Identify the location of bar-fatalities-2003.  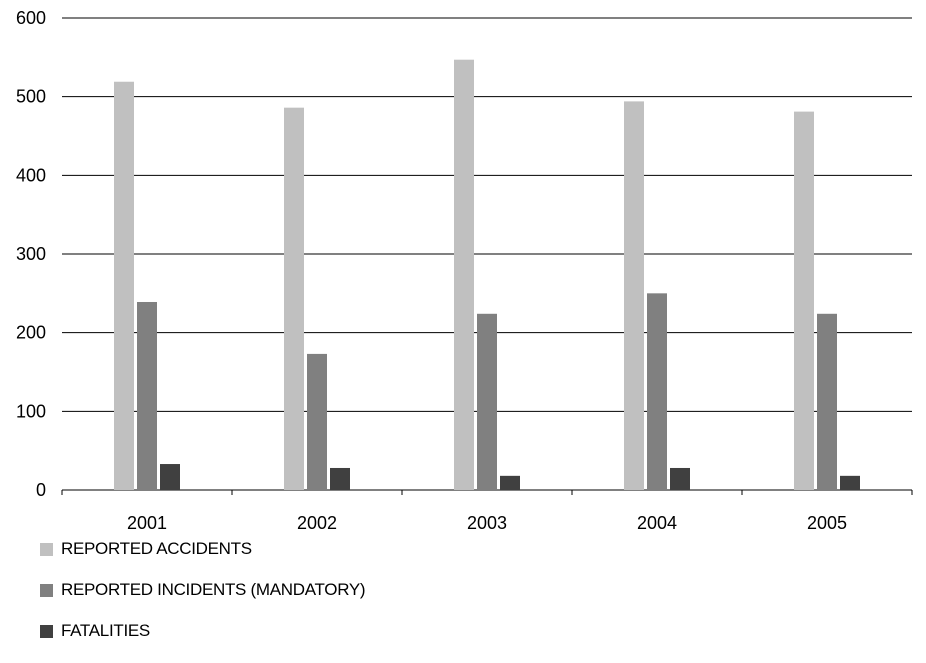
(510, 482).